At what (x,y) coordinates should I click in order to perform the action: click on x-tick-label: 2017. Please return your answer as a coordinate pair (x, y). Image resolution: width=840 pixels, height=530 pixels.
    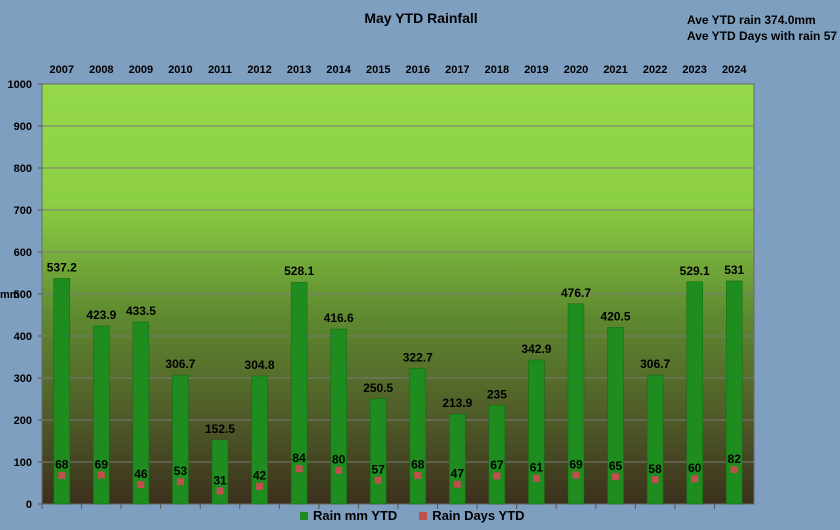
    Looking at the image, I should click on (457, 70).